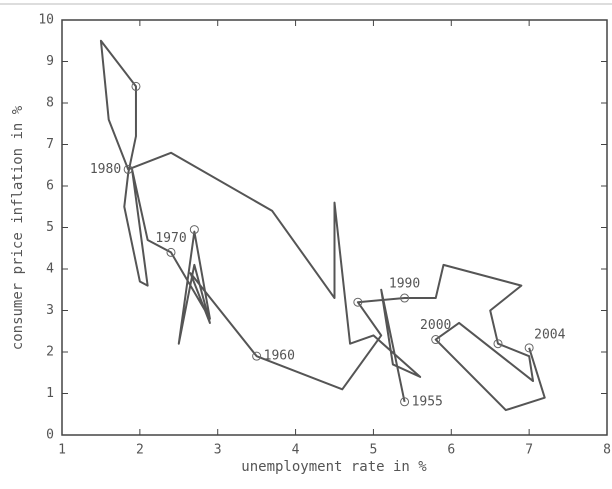 Image resolution: width=612 pixels, height=489 pixels. I want to click on y-tick-label: 7, so click(50, 144).